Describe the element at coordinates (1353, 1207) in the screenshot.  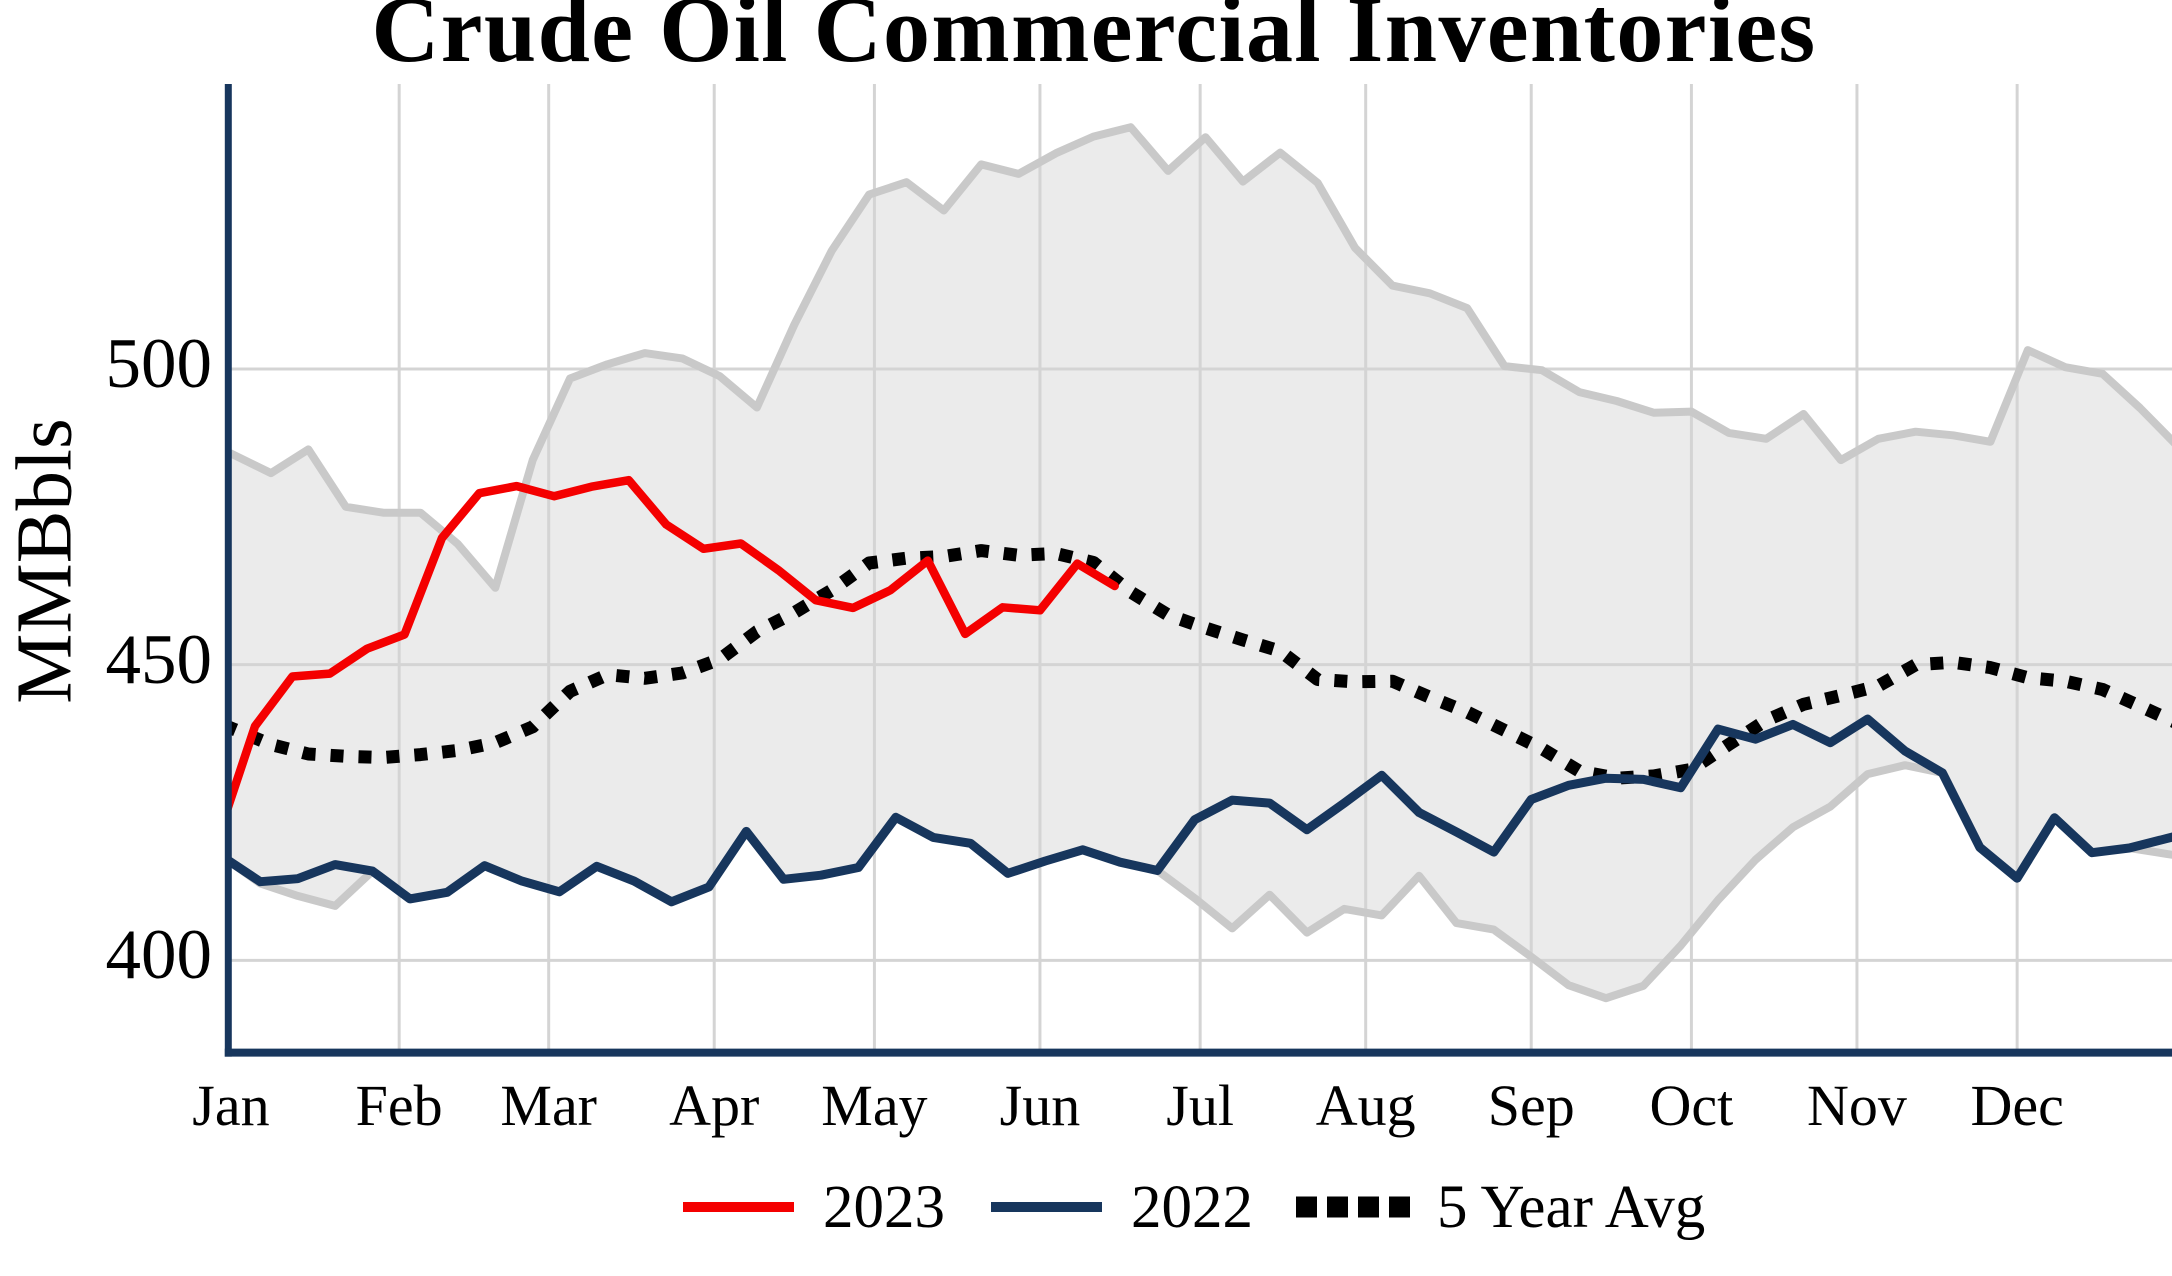
I see `legend-swatch-5-year-avg` at that location.